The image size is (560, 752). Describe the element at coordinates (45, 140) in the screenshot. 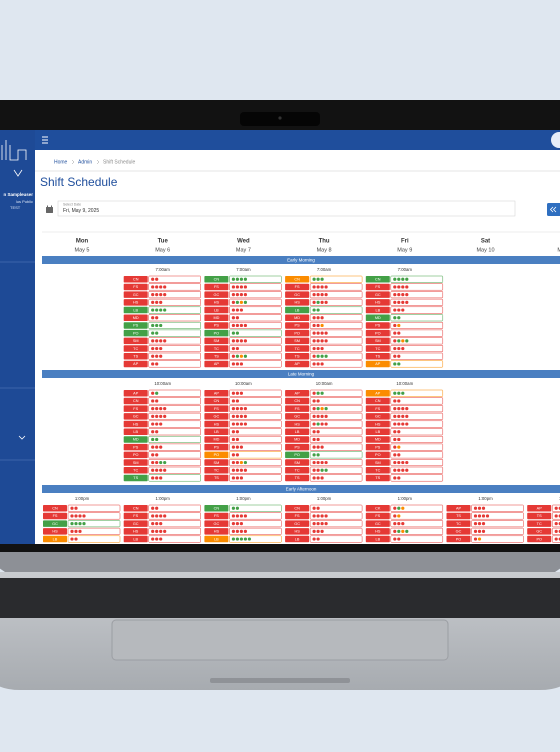

I see `menu-button` at that location.